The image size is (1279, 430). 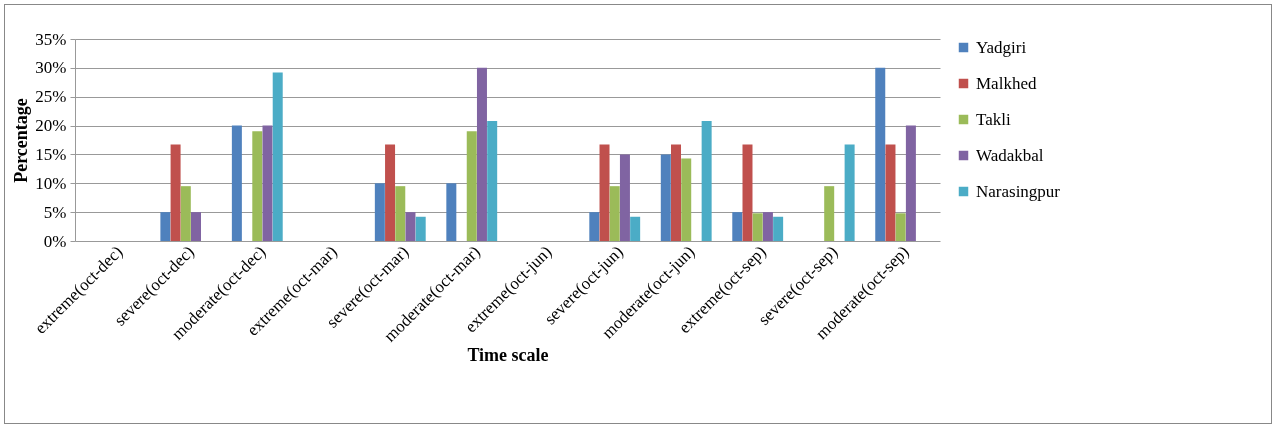 What do you see at coordinates (21, 140) in the screenshot?
I see `y-axis-title: Percentage` at bounding box center [21, 140].